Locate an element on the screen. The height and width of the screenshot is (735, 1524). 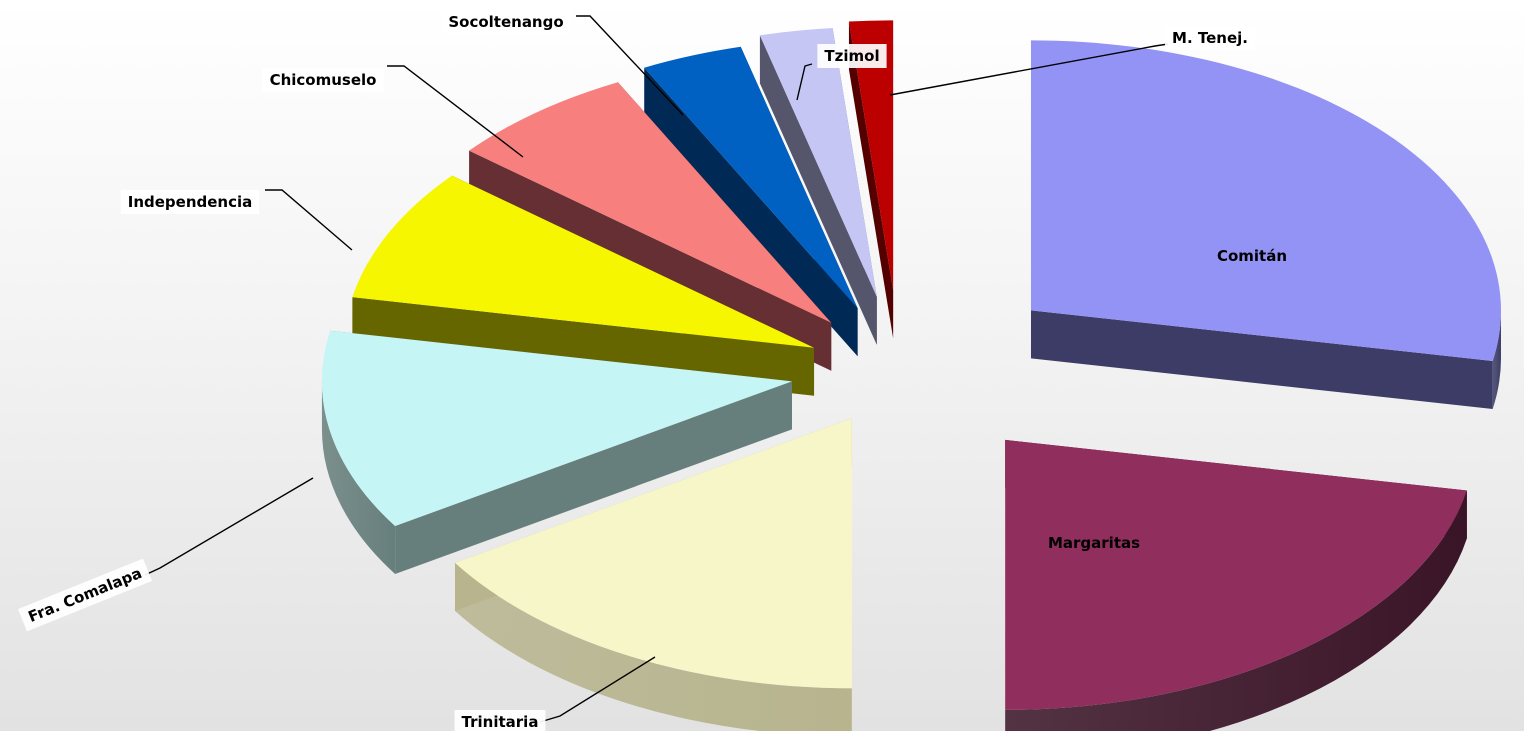
data-label-chicomuselo: Chicomuselo is located at coordinates (323, 80).